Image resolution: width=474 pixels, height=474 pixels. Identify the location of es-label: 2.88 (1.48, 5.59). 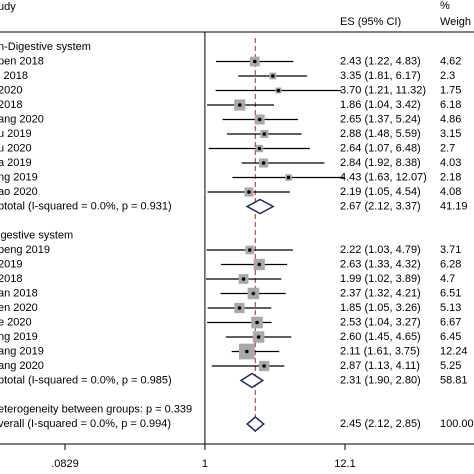
(380, 134).